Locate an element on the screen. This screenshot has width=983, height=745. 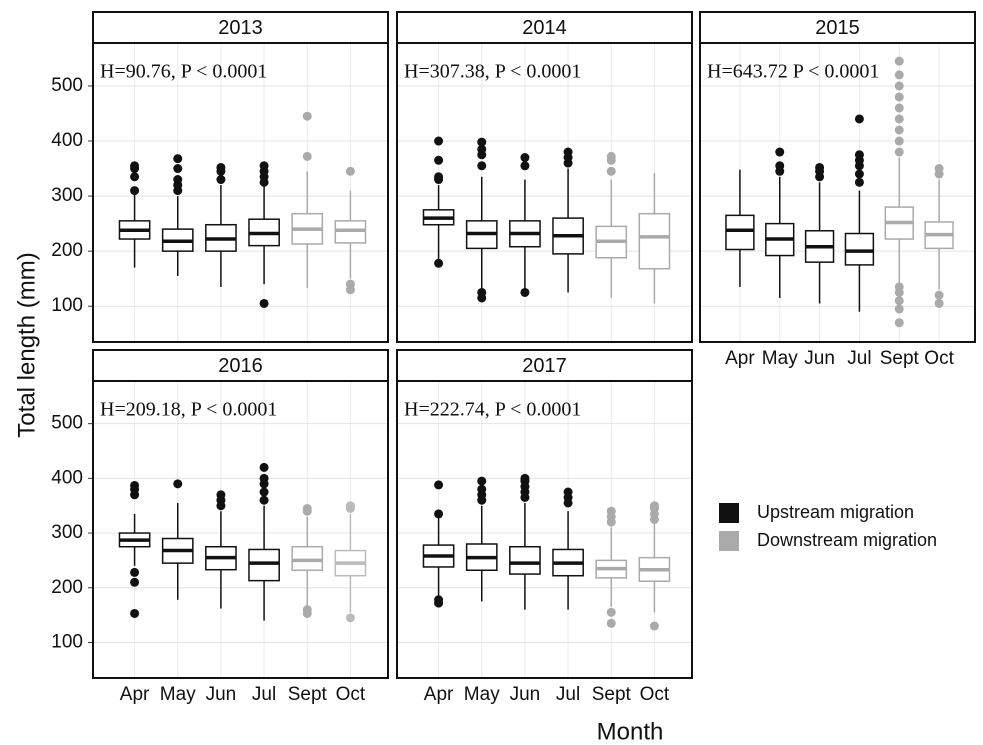
y-axis-label: Total length (mm) is located at coordinates (26, 344).